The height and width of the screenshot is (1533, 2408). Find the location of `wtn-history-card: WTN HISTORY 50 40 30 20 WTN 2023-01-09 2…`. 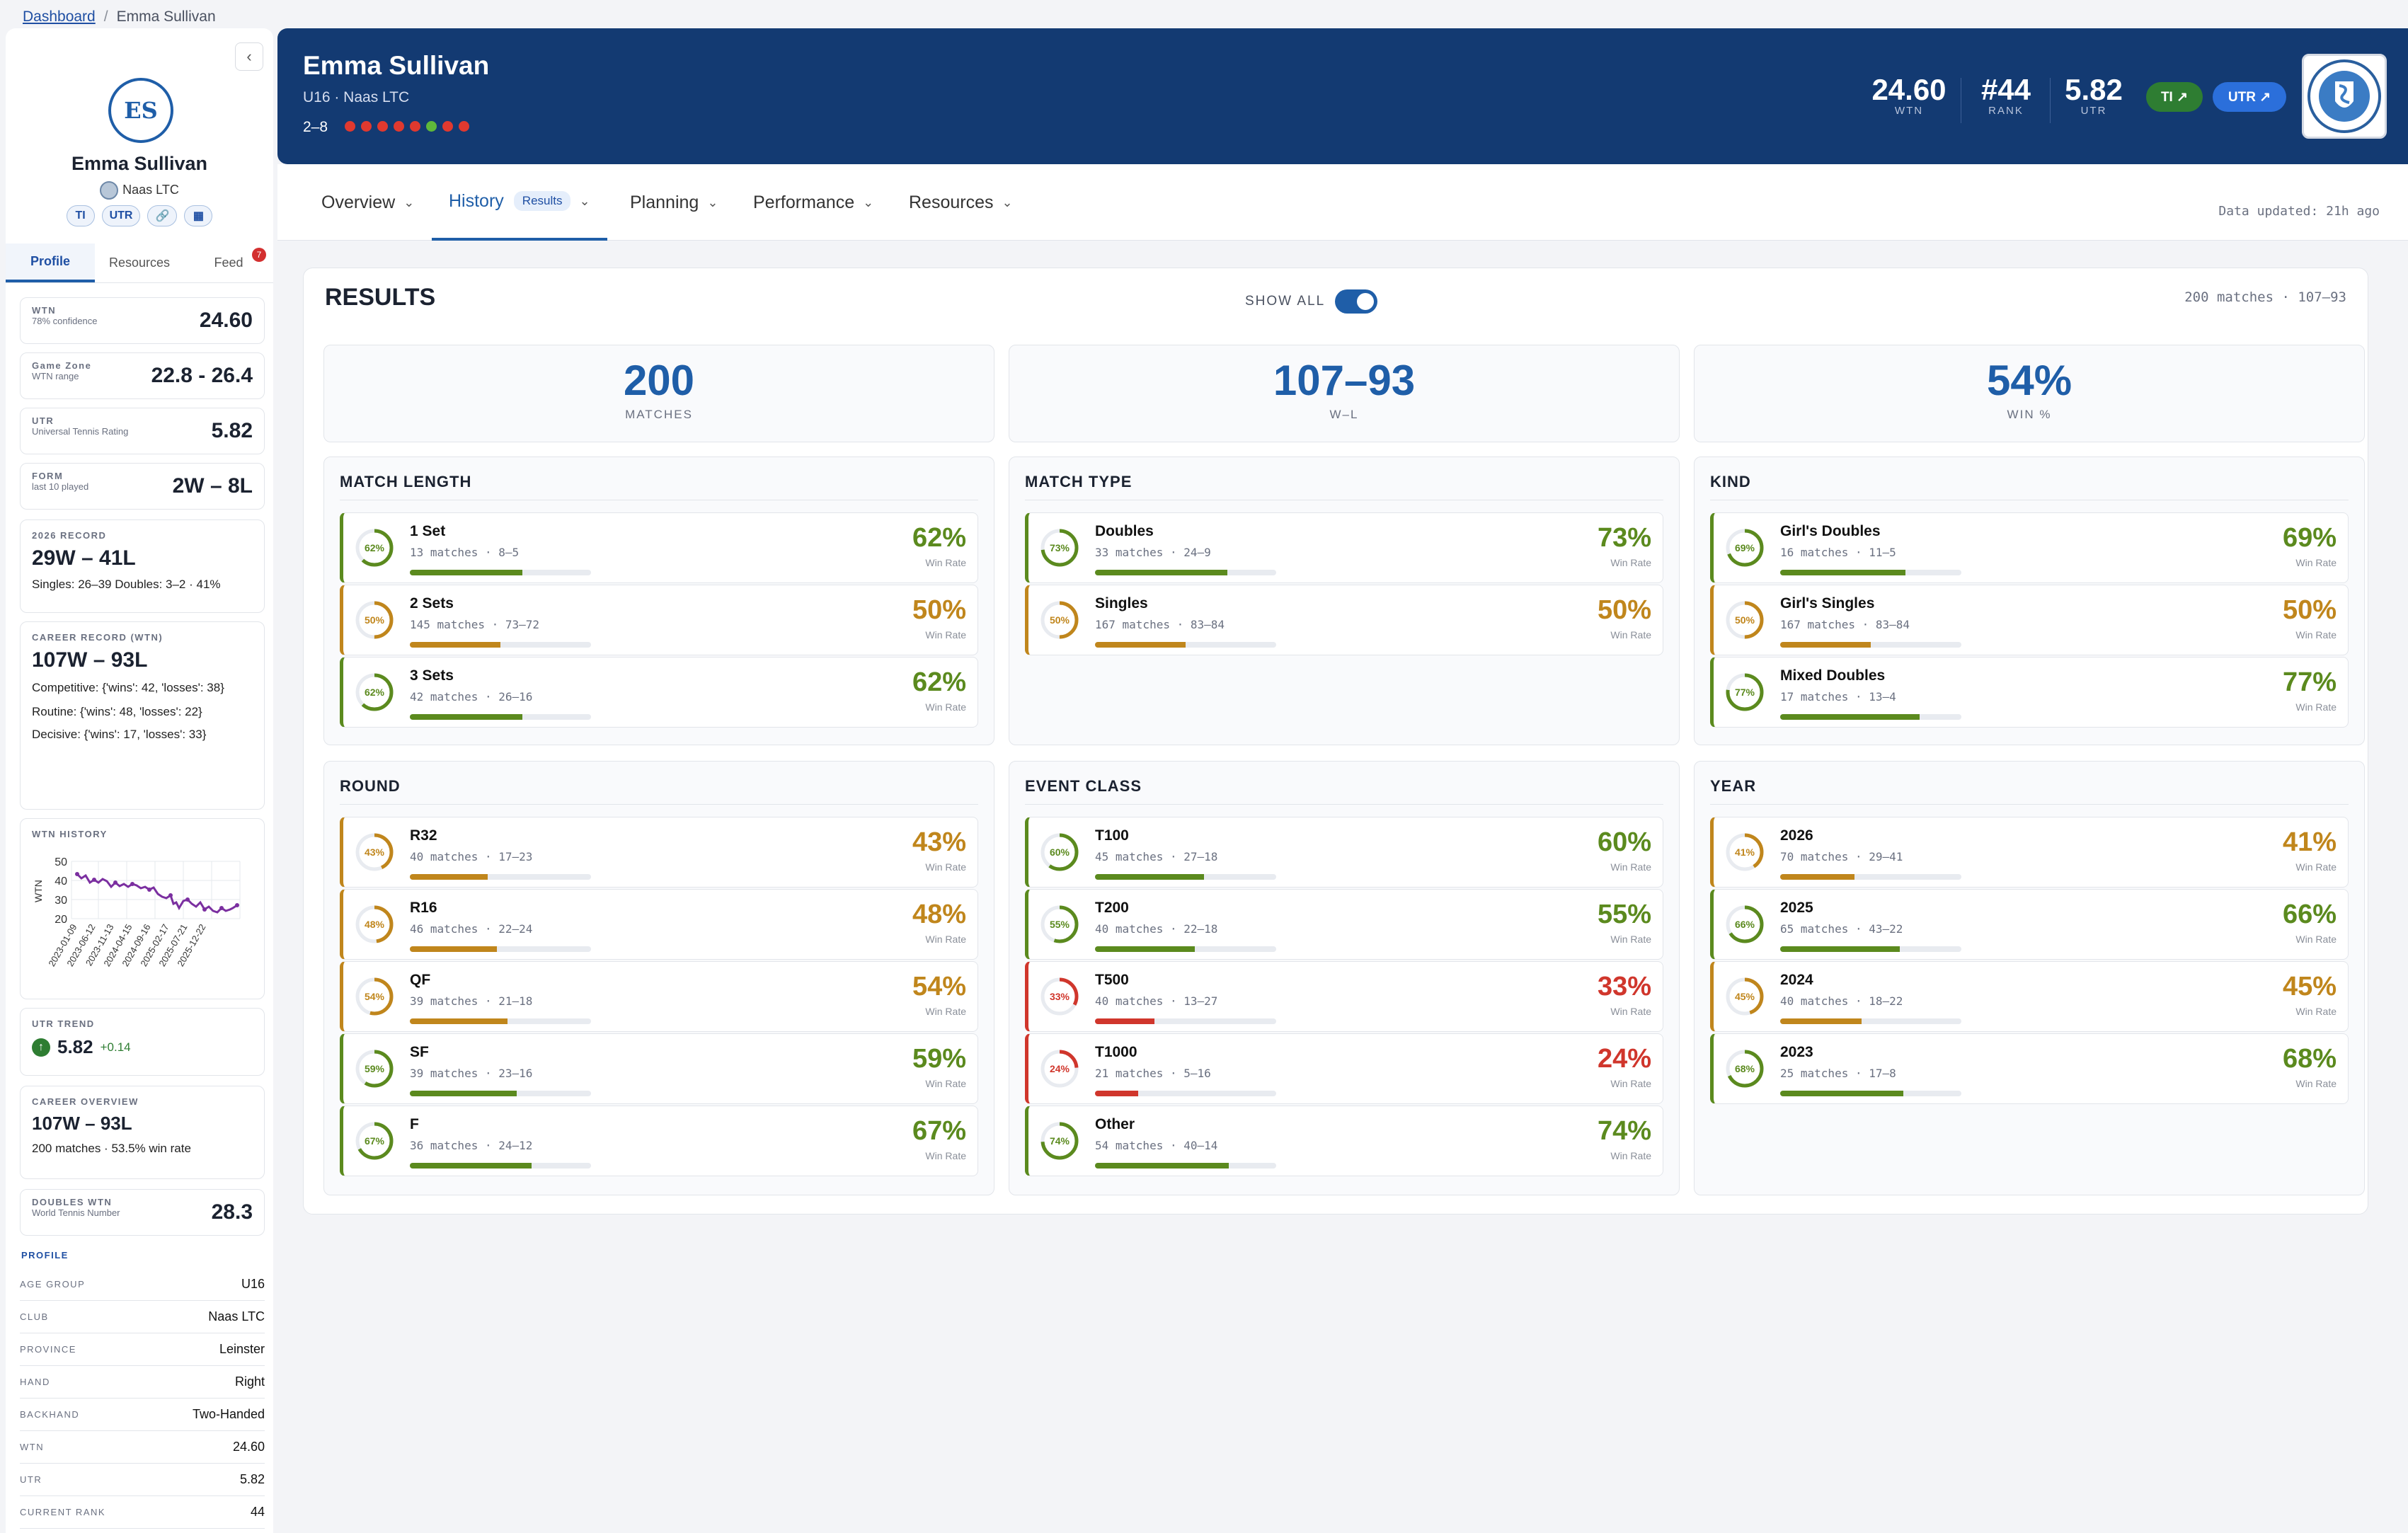

wtn-history-card: WTN HISTORY 50 40 30 20 WTN 2023-01-09 2… is located at coordinates (142, 909).